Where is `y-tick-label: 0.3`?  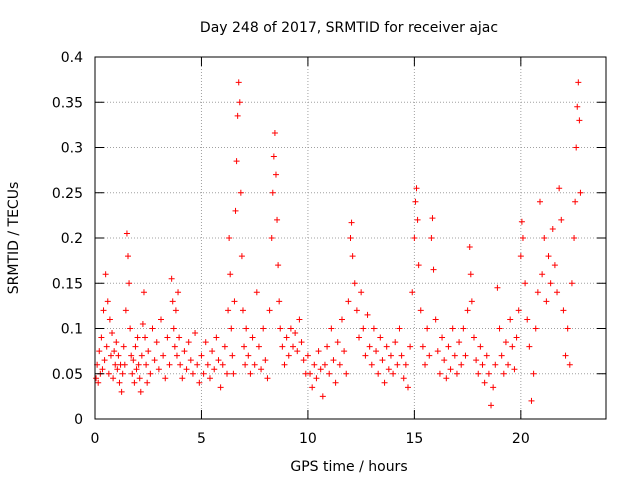
y-tick-label: 0.3 is located at coordinates (72, 149).